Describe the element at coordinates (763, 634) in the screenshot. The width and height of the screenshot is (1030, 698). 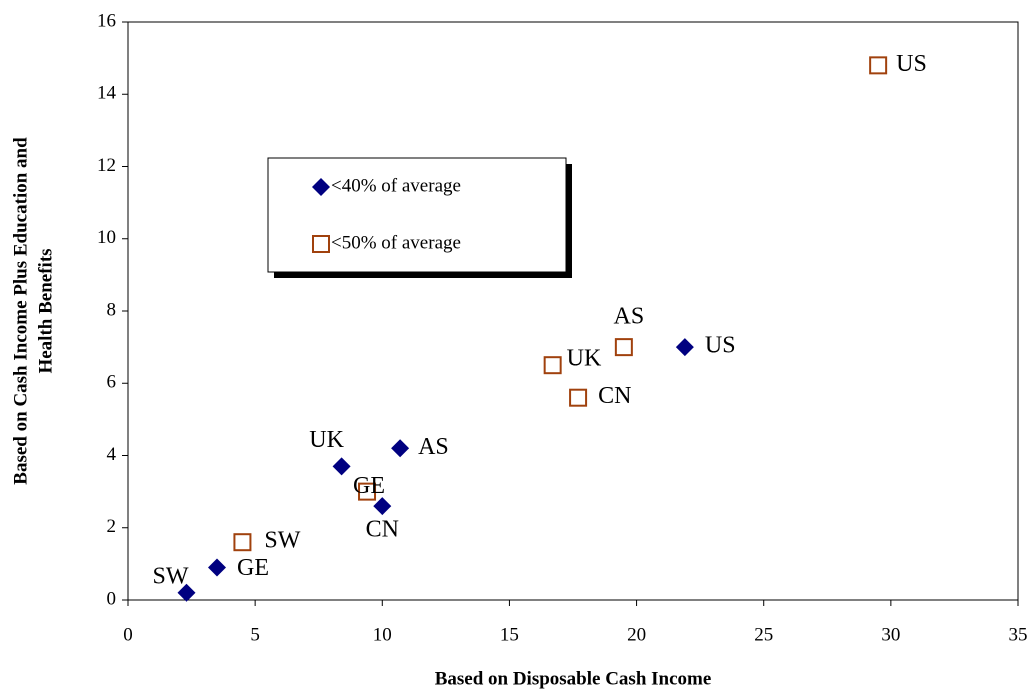
I see `x-tick-label: 25` at that location.